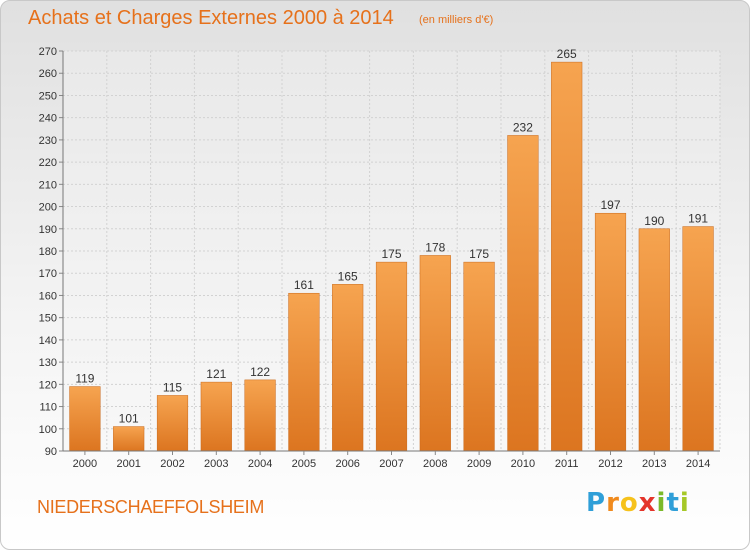 The image size is (750, 550). What do you see at coordinates (48, 74) in the screenshot?
I see `y-tick-label: 260` at bounding box center [48, 74].